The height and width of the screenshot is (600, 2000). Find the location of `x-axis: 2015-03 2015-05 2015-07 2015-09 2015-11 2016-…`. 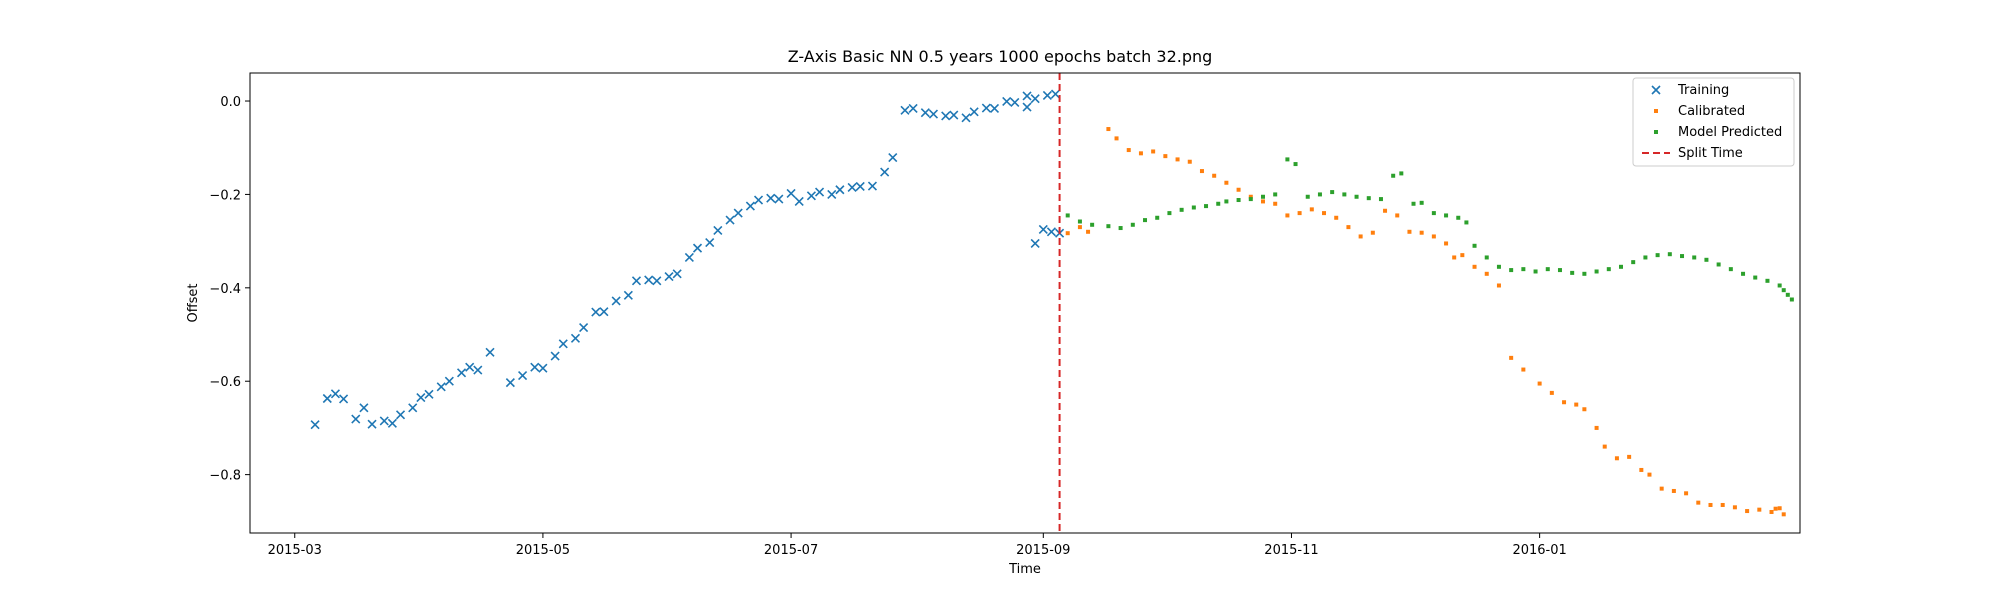

x-axis: 2015-03 2015-05 2015-07 2015-09 2015-11 2016-… is located at coordinates (917, 545).